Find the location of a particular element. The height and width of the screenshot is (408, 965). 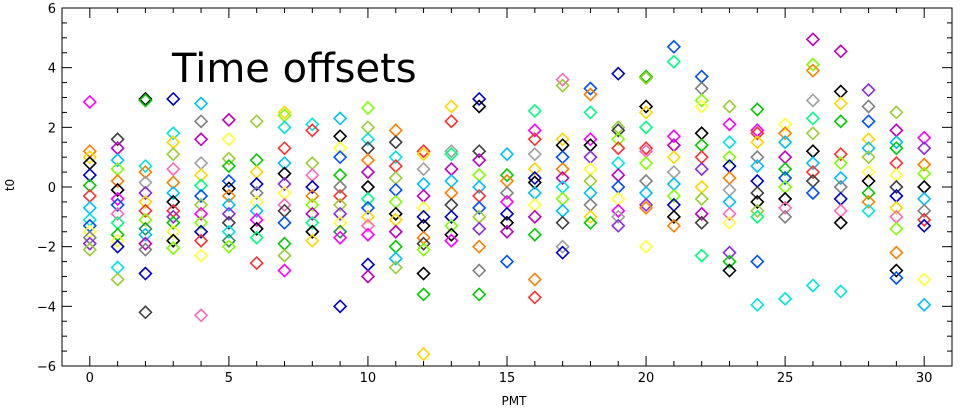

x-tick-label: 5 is located at coordinates (229, 378).